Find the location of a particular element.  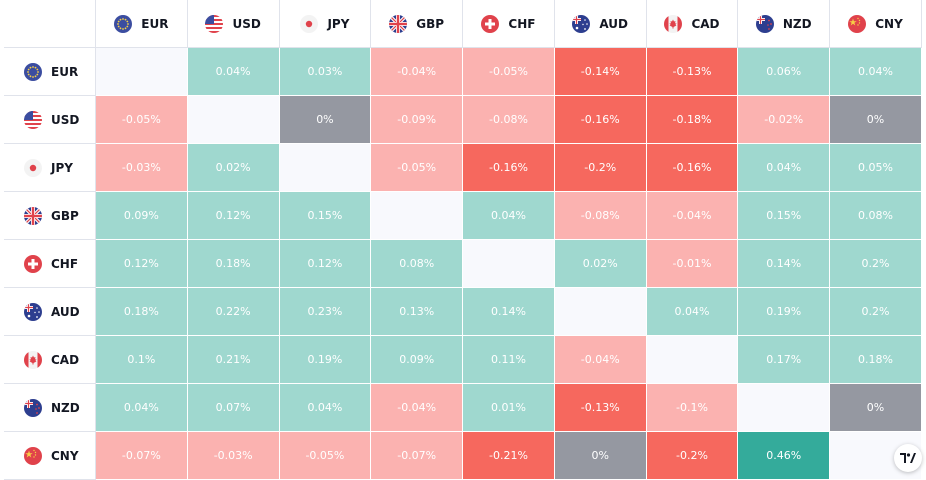

heatmap-cell-aud-jpy: 0.23% is located at coordinates (326, 312).